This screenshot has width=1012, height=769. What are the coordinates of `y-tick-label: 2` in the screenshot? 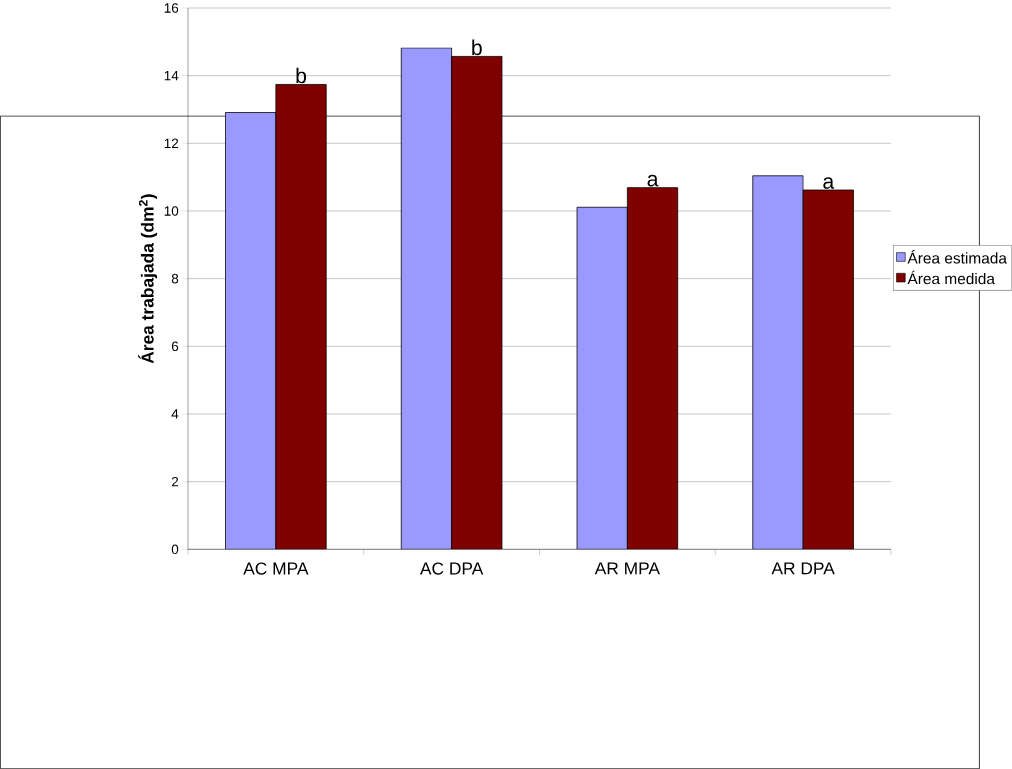 It's located at (175, 481).